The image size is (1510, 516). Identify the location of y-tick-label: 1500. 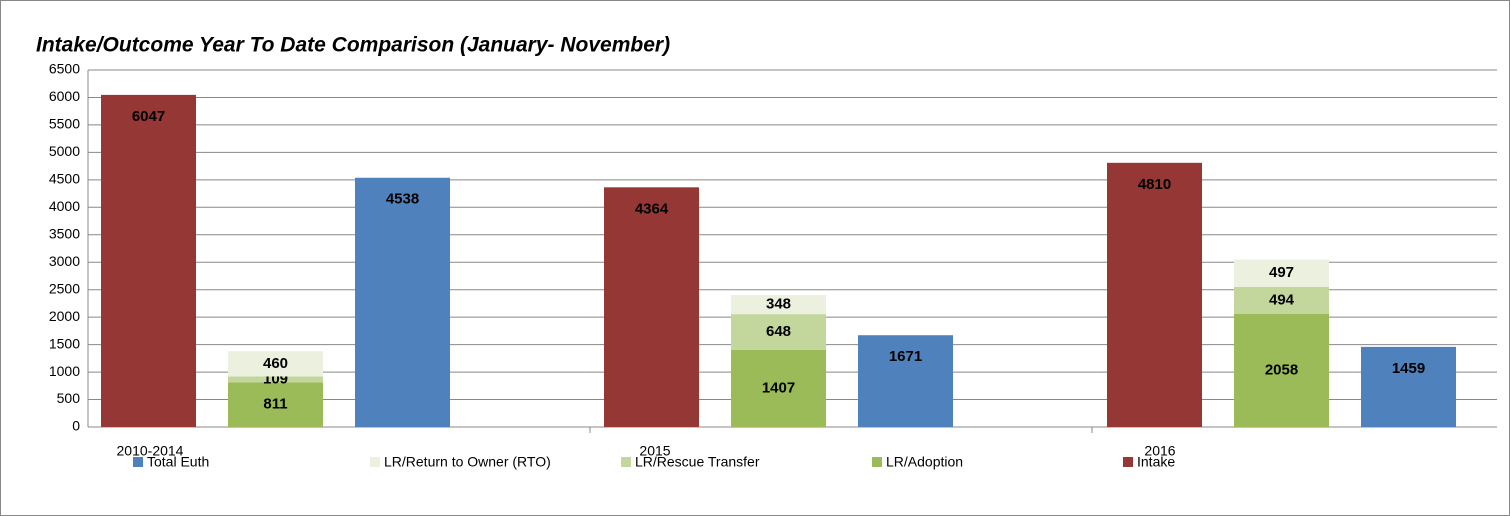
(64, 343).